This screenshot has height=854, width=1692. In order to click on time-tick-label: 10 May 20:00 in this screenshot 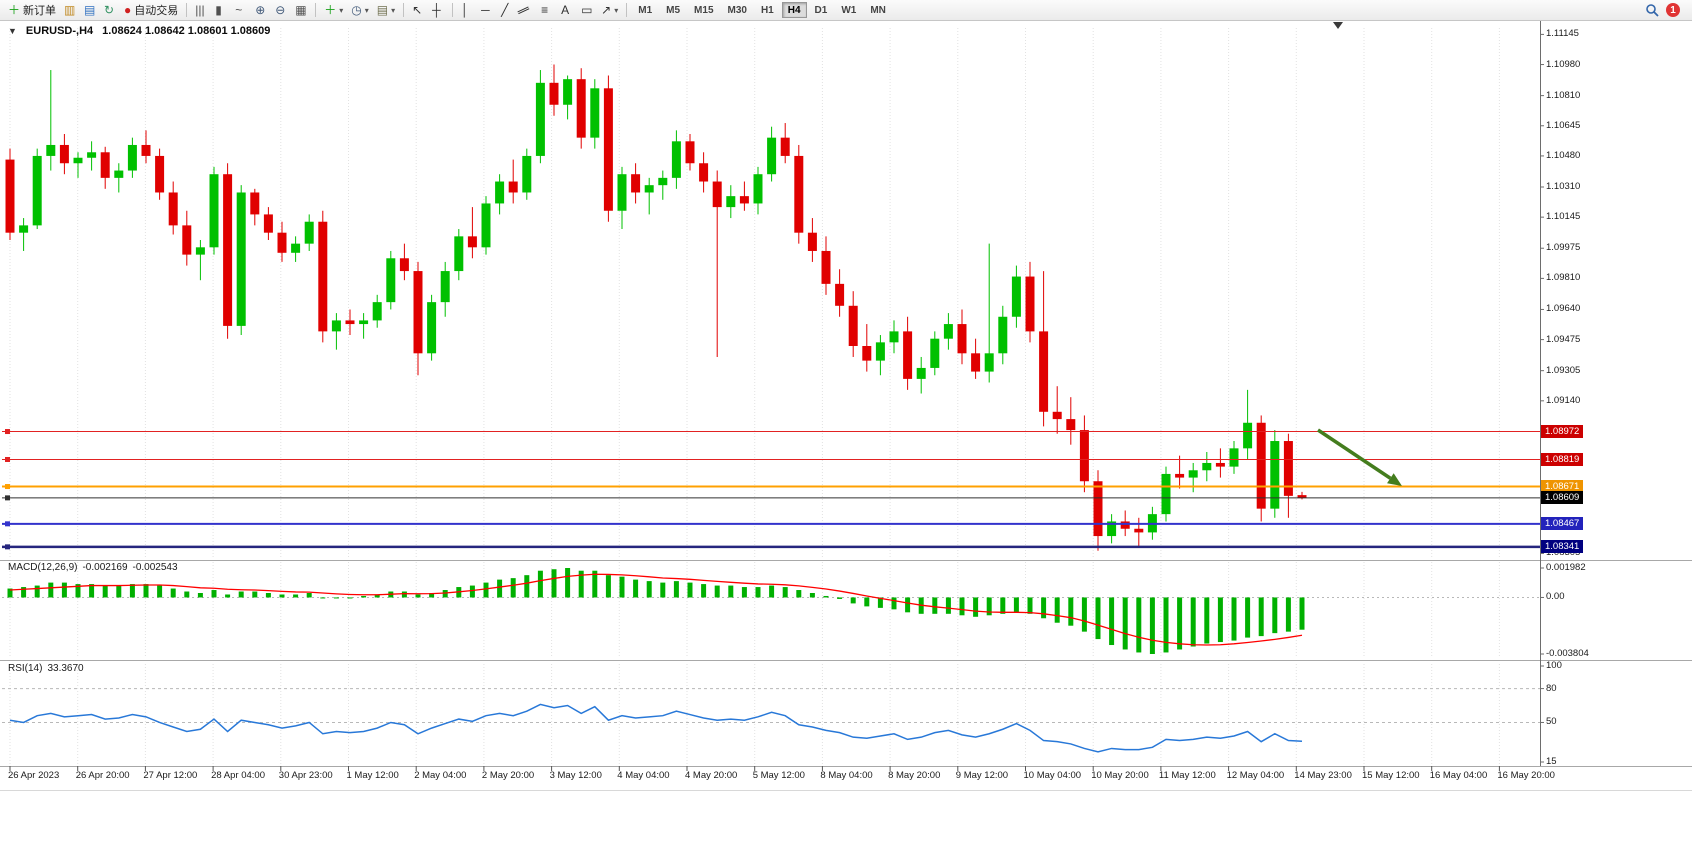, I will do `click(1120, 775)`.